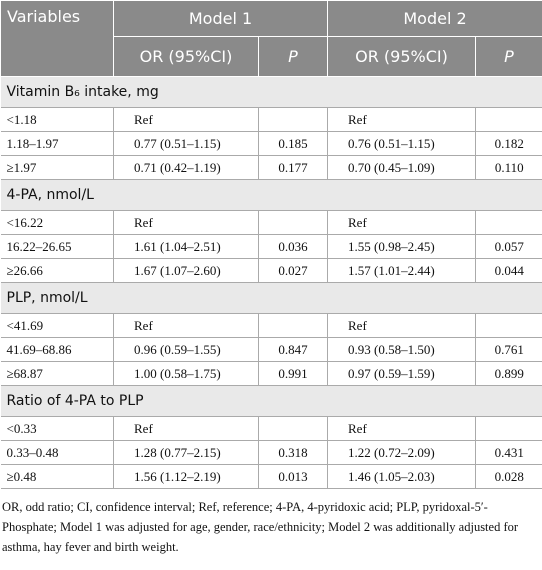 The height and width of the screenshot is (570, 542). I want to click on cell: 0.044, so click(508, 270).